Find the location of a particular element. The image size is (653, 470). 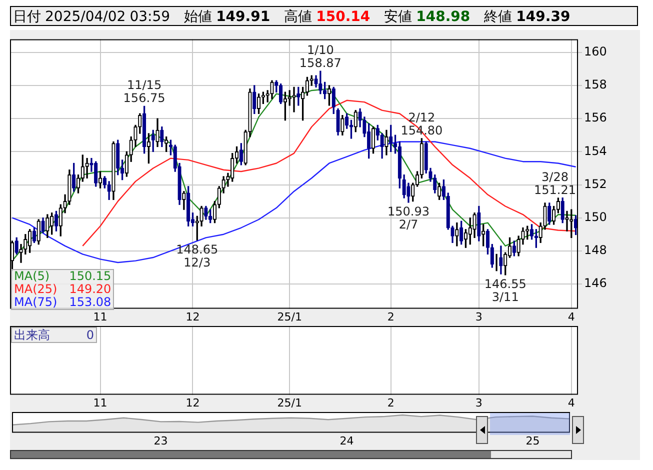

y-tick-label: 150 is located at coordinates (595, 217).